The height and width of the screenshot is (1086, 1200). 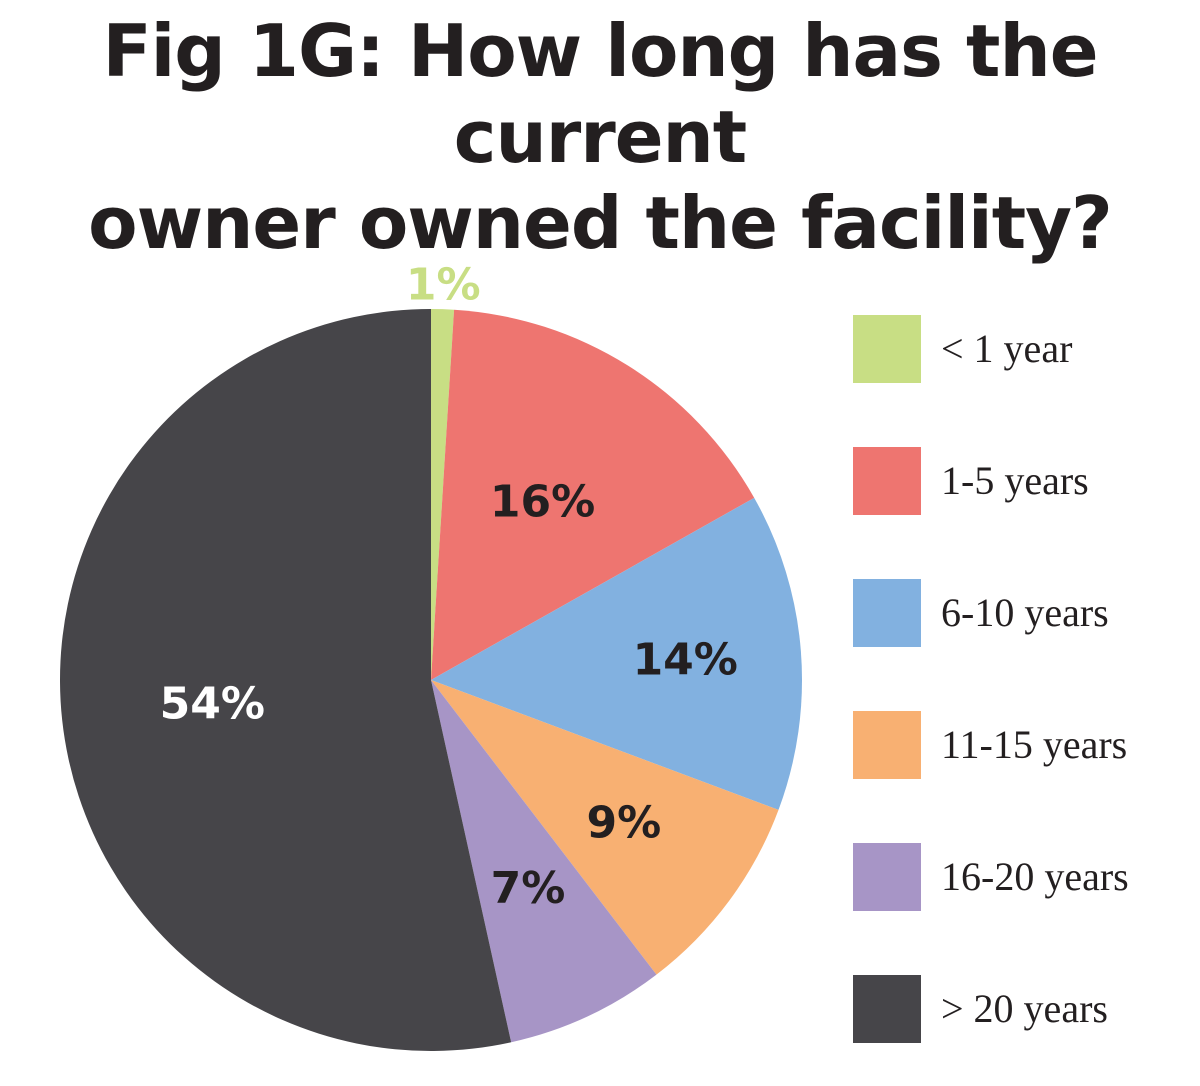 I want to click on pie-slice-1-5-years, so click(x=593, y=494).